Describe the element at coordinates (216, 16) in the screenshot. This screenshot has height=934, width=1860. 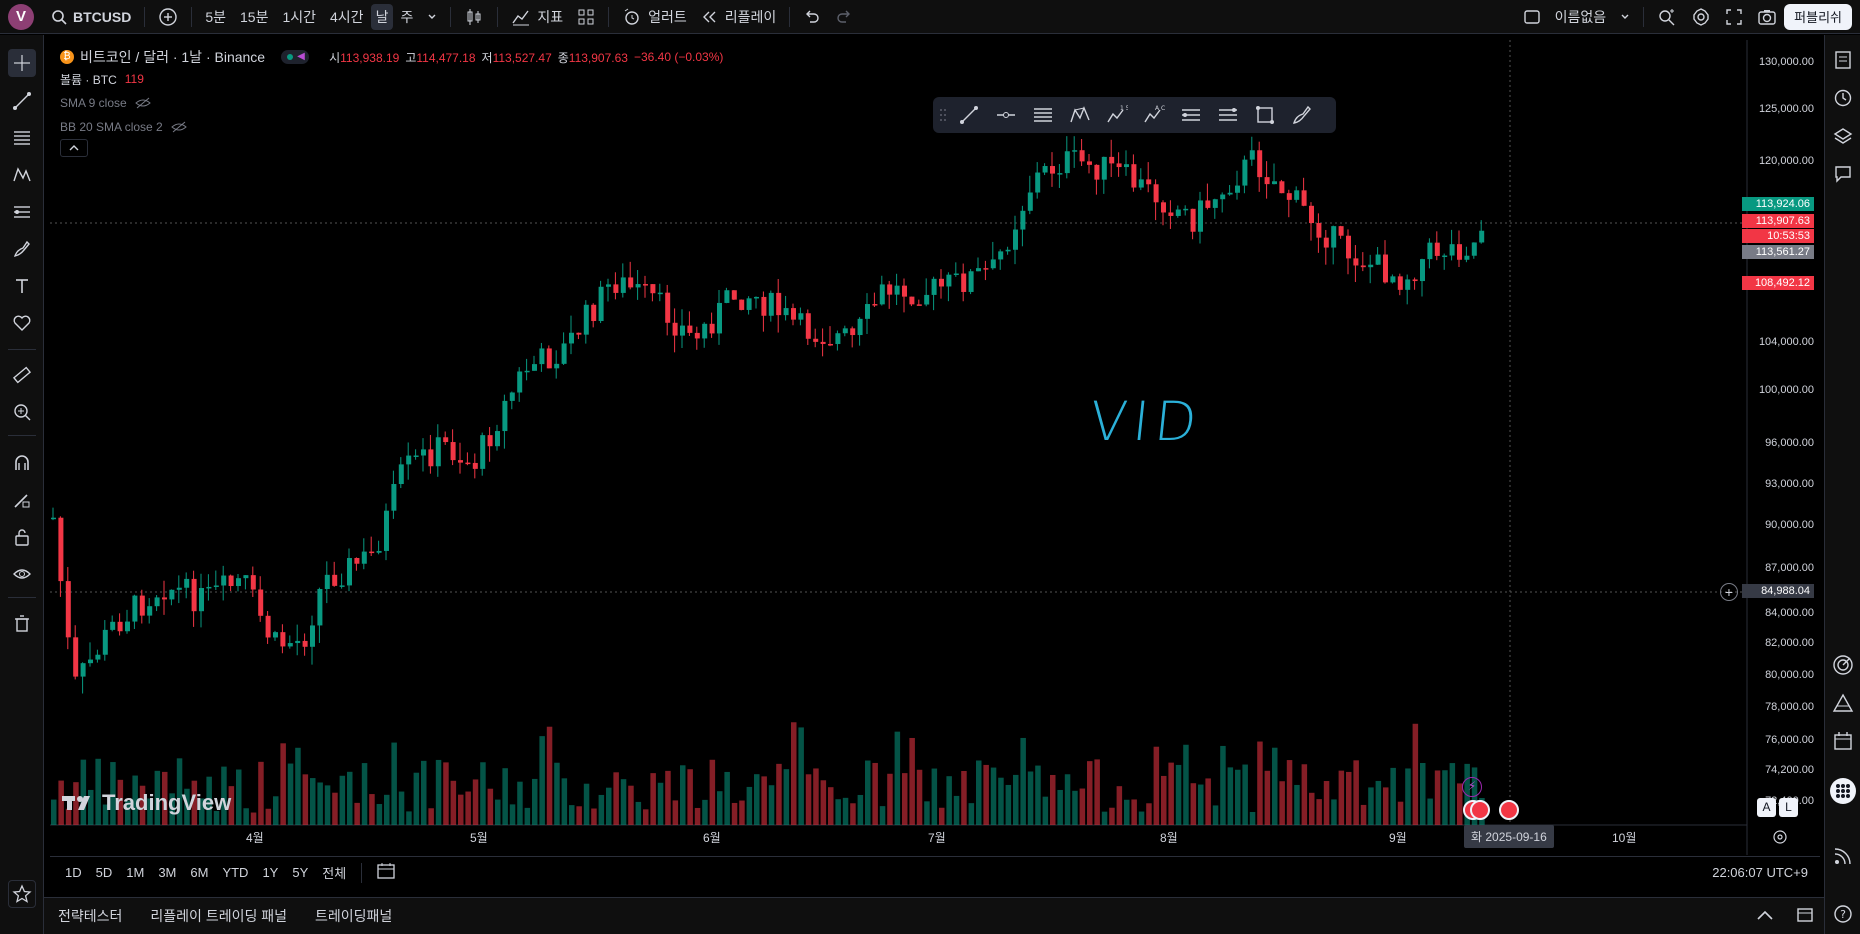
I see `interval-5m: 5분` at that location.